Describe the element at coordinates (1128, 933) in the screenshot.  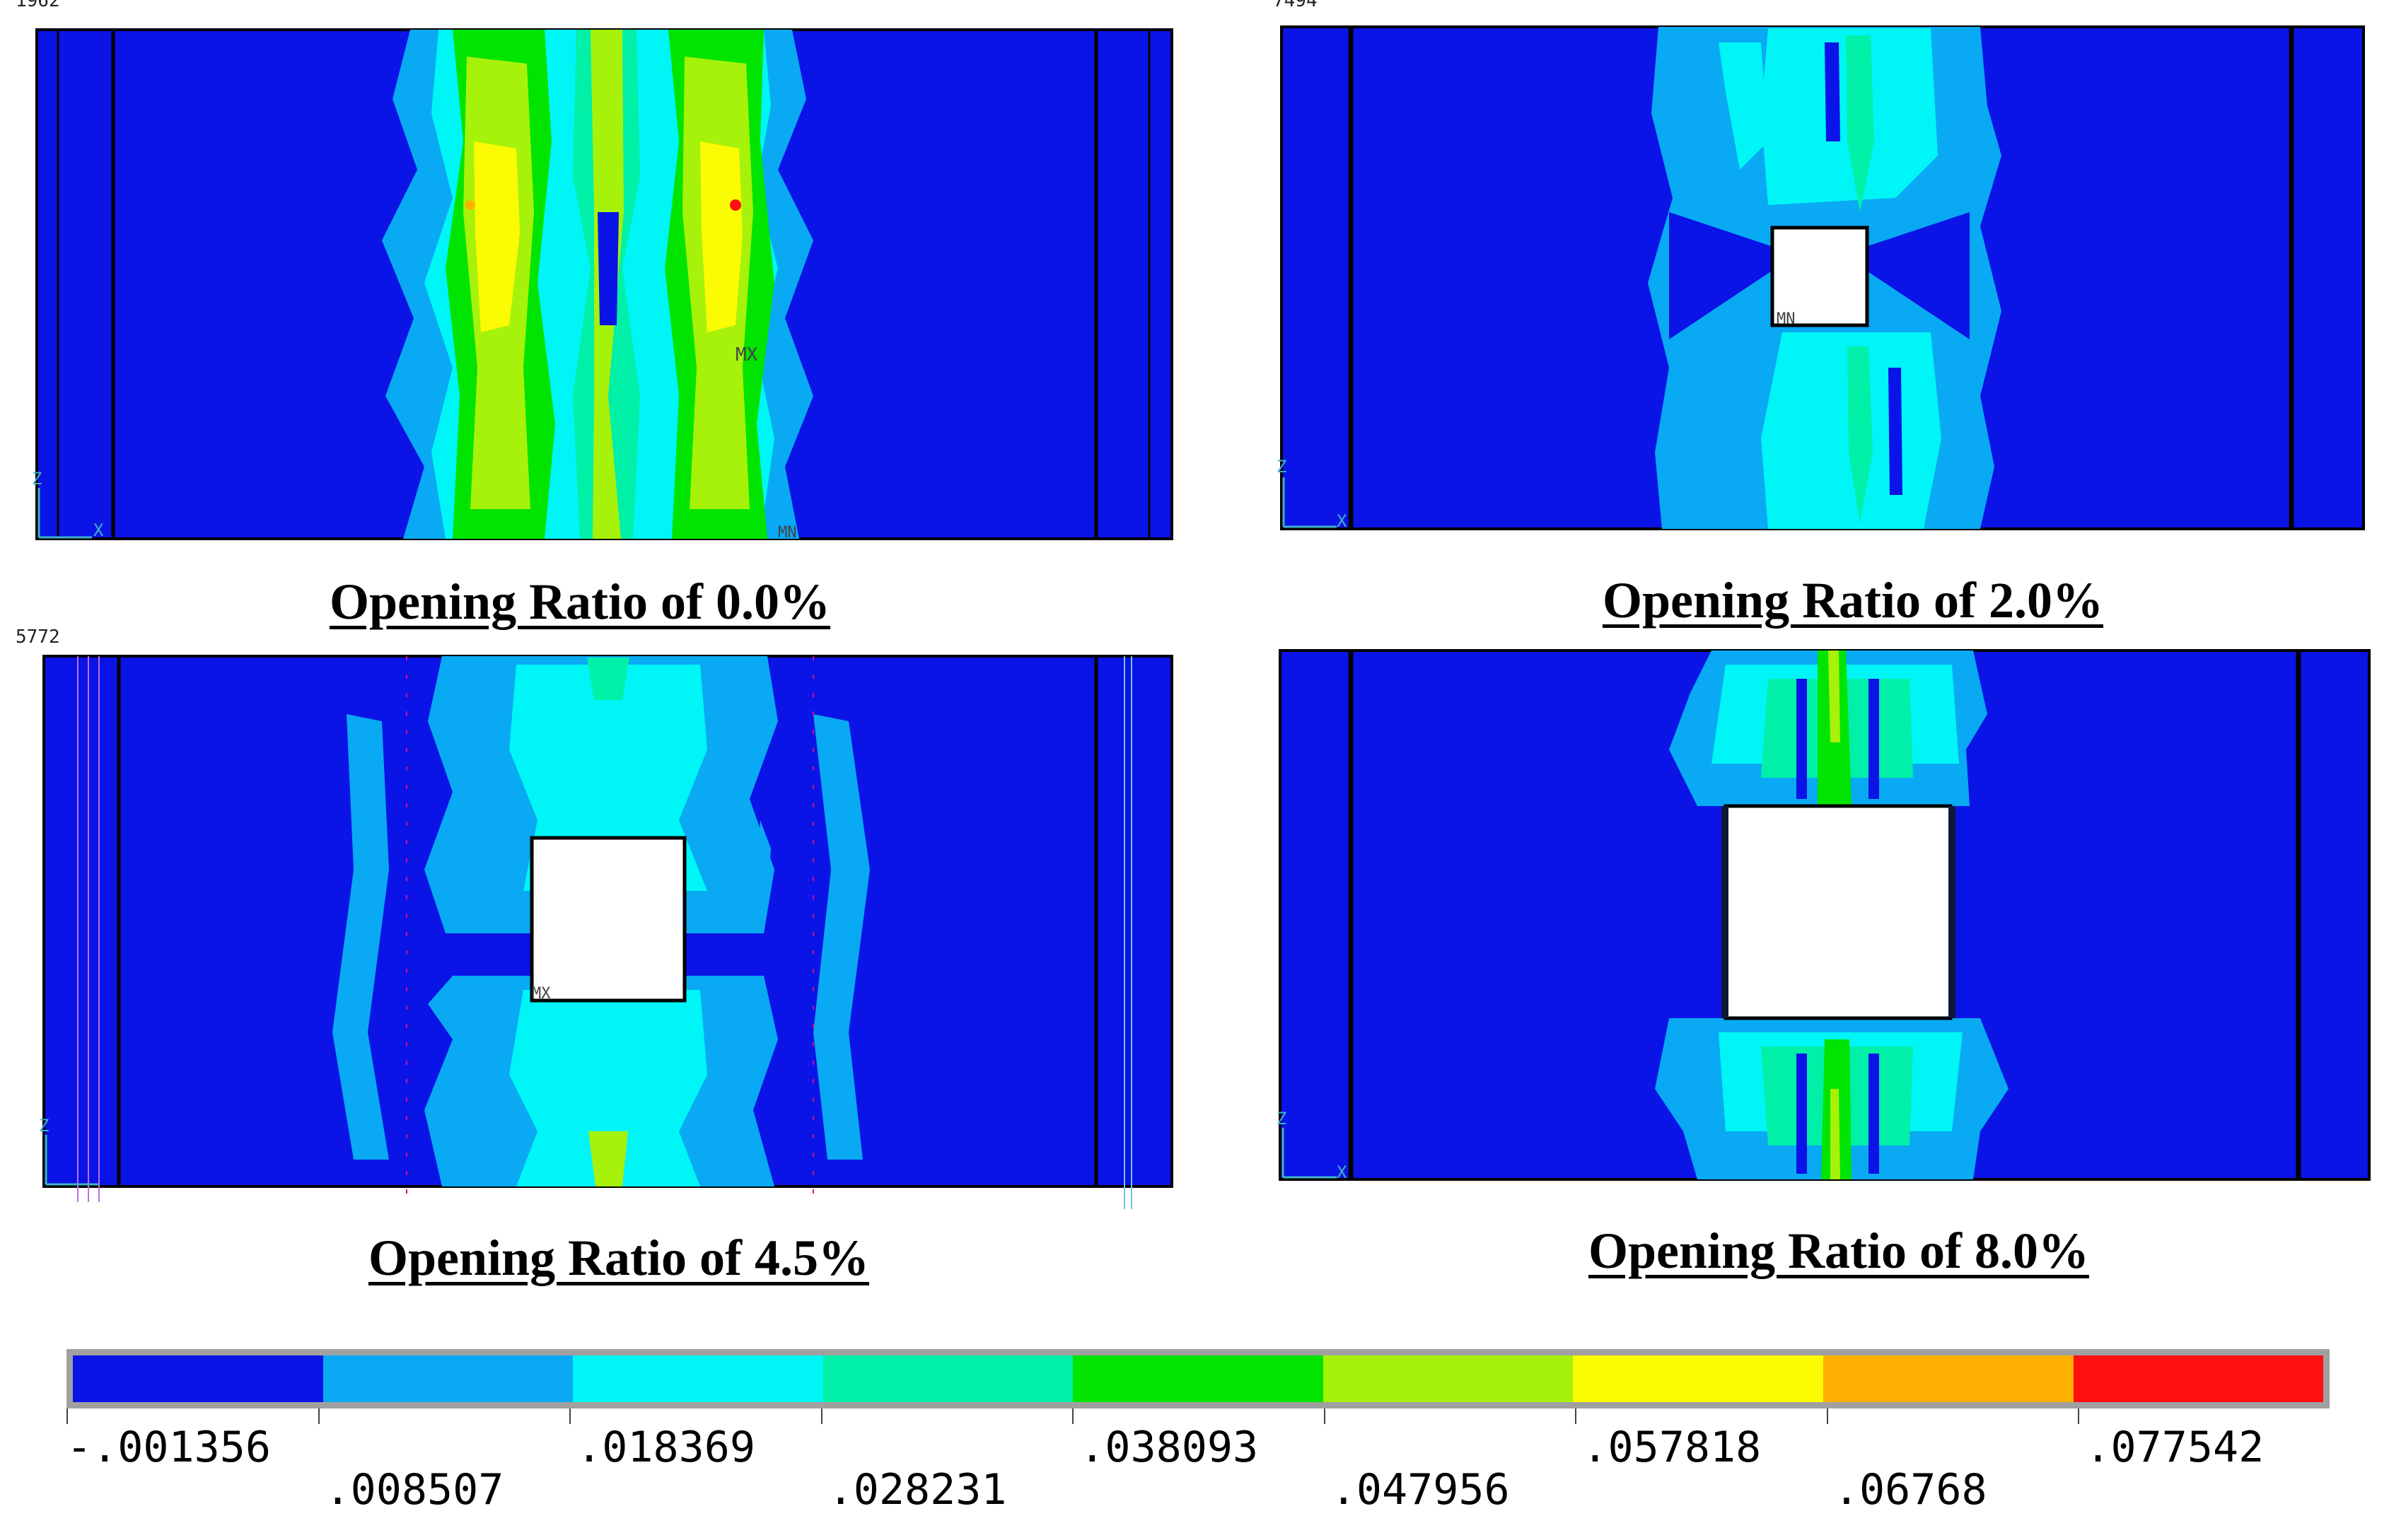
I see `right-support-icons` at that location.